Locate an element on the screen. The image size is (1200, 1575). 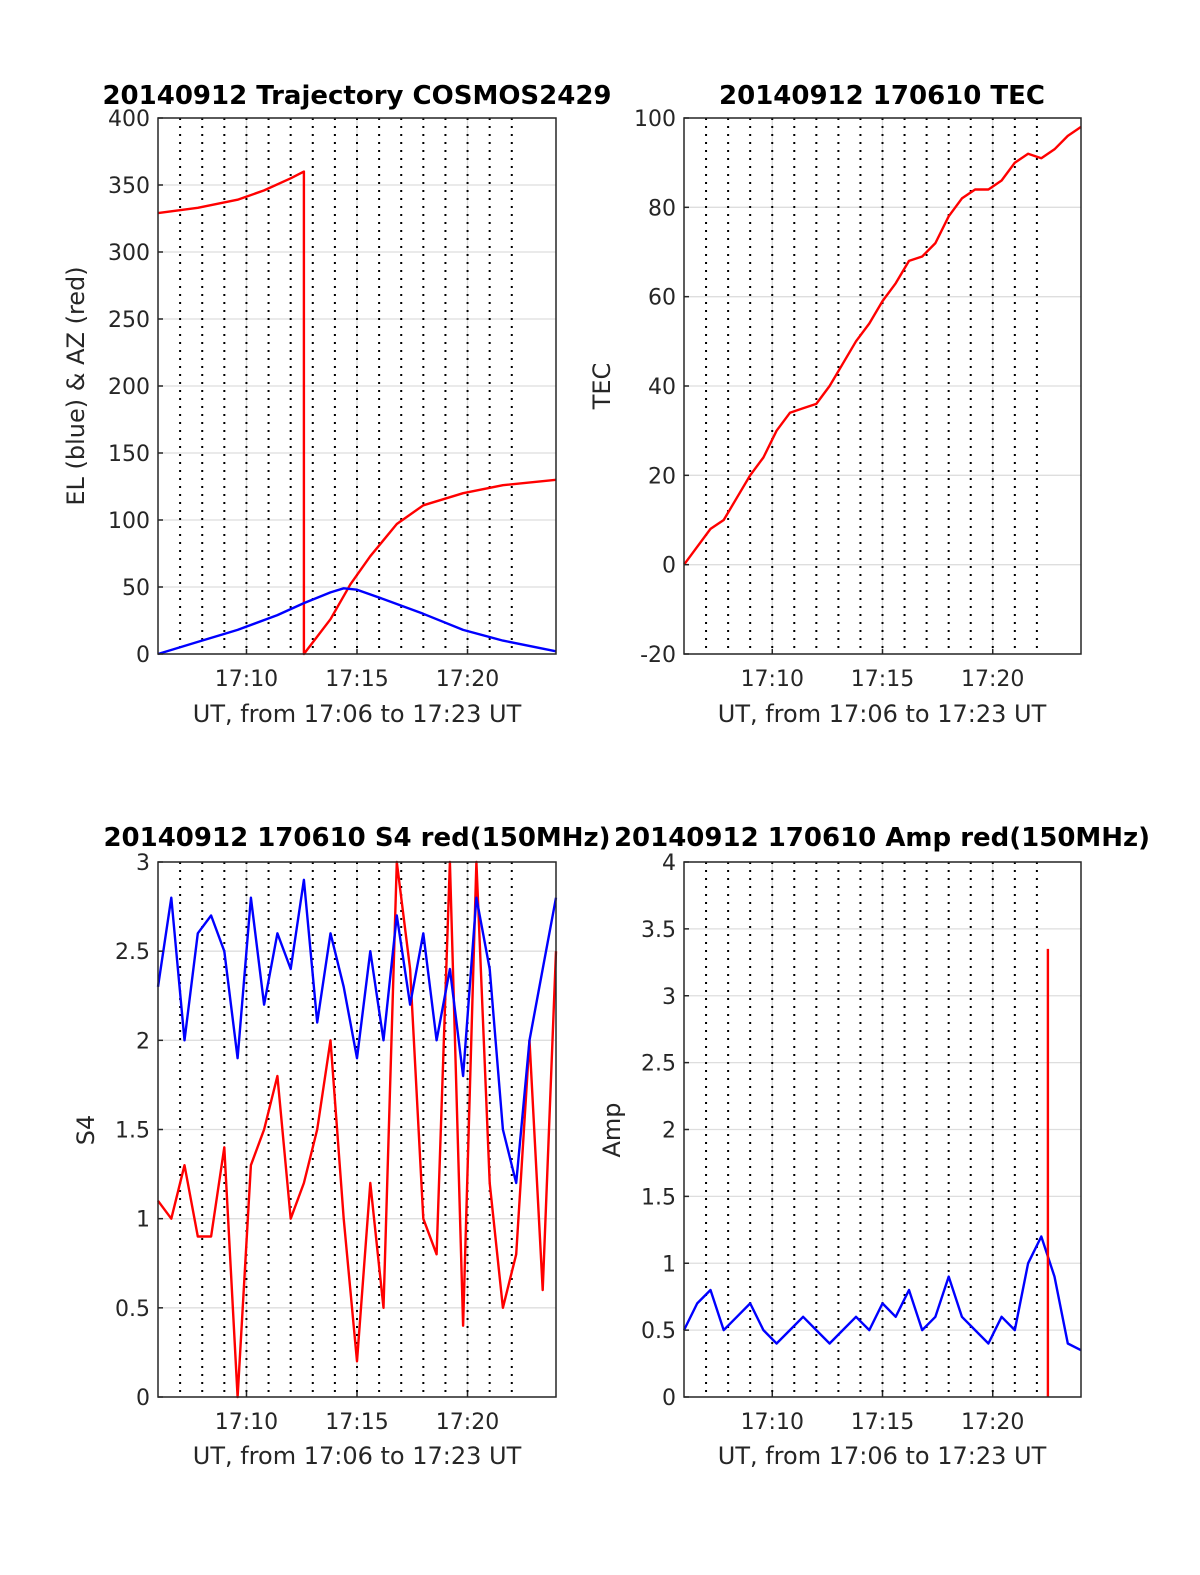
trajectory-ytick-label-0: 0 is located at coordinates (143, 655).